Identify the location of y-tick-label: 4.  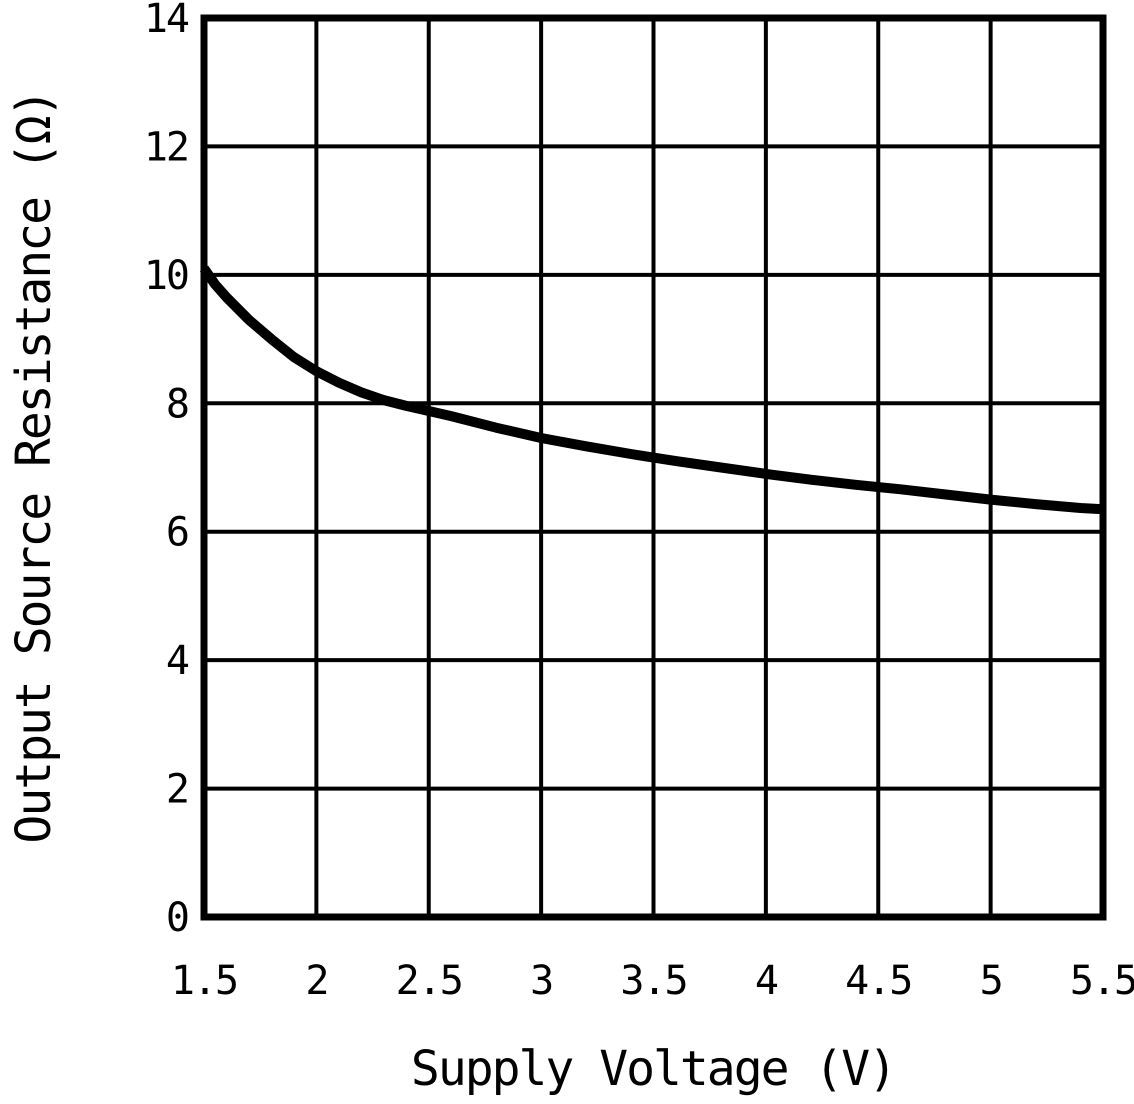
(177, 661).